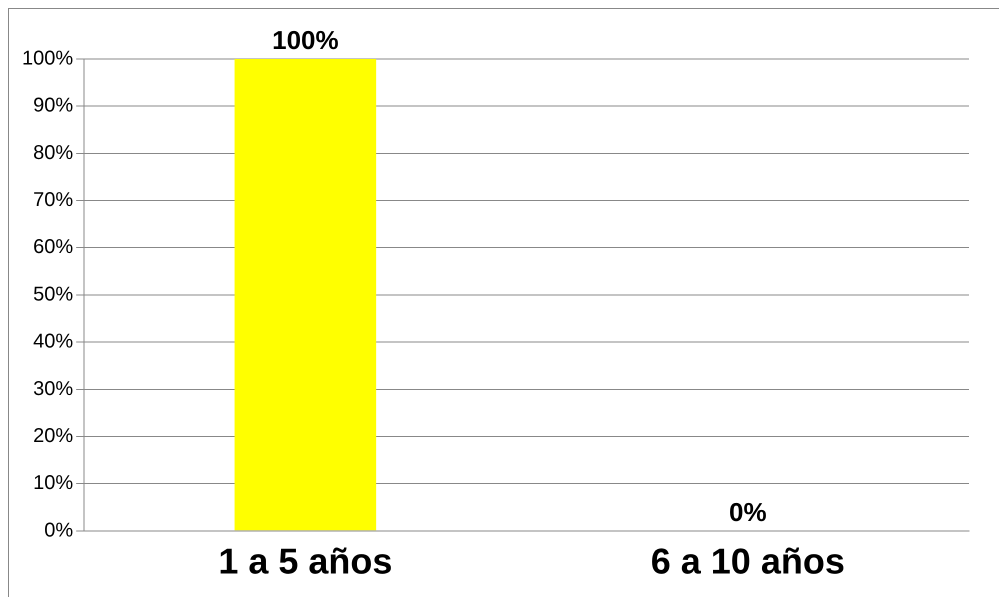 This screenshot has width=1000, height=597. What do you see at coordinates (53, 294) in the screenshot?
I see `y-tick-label: 50%` at bounding box center [53, 294].